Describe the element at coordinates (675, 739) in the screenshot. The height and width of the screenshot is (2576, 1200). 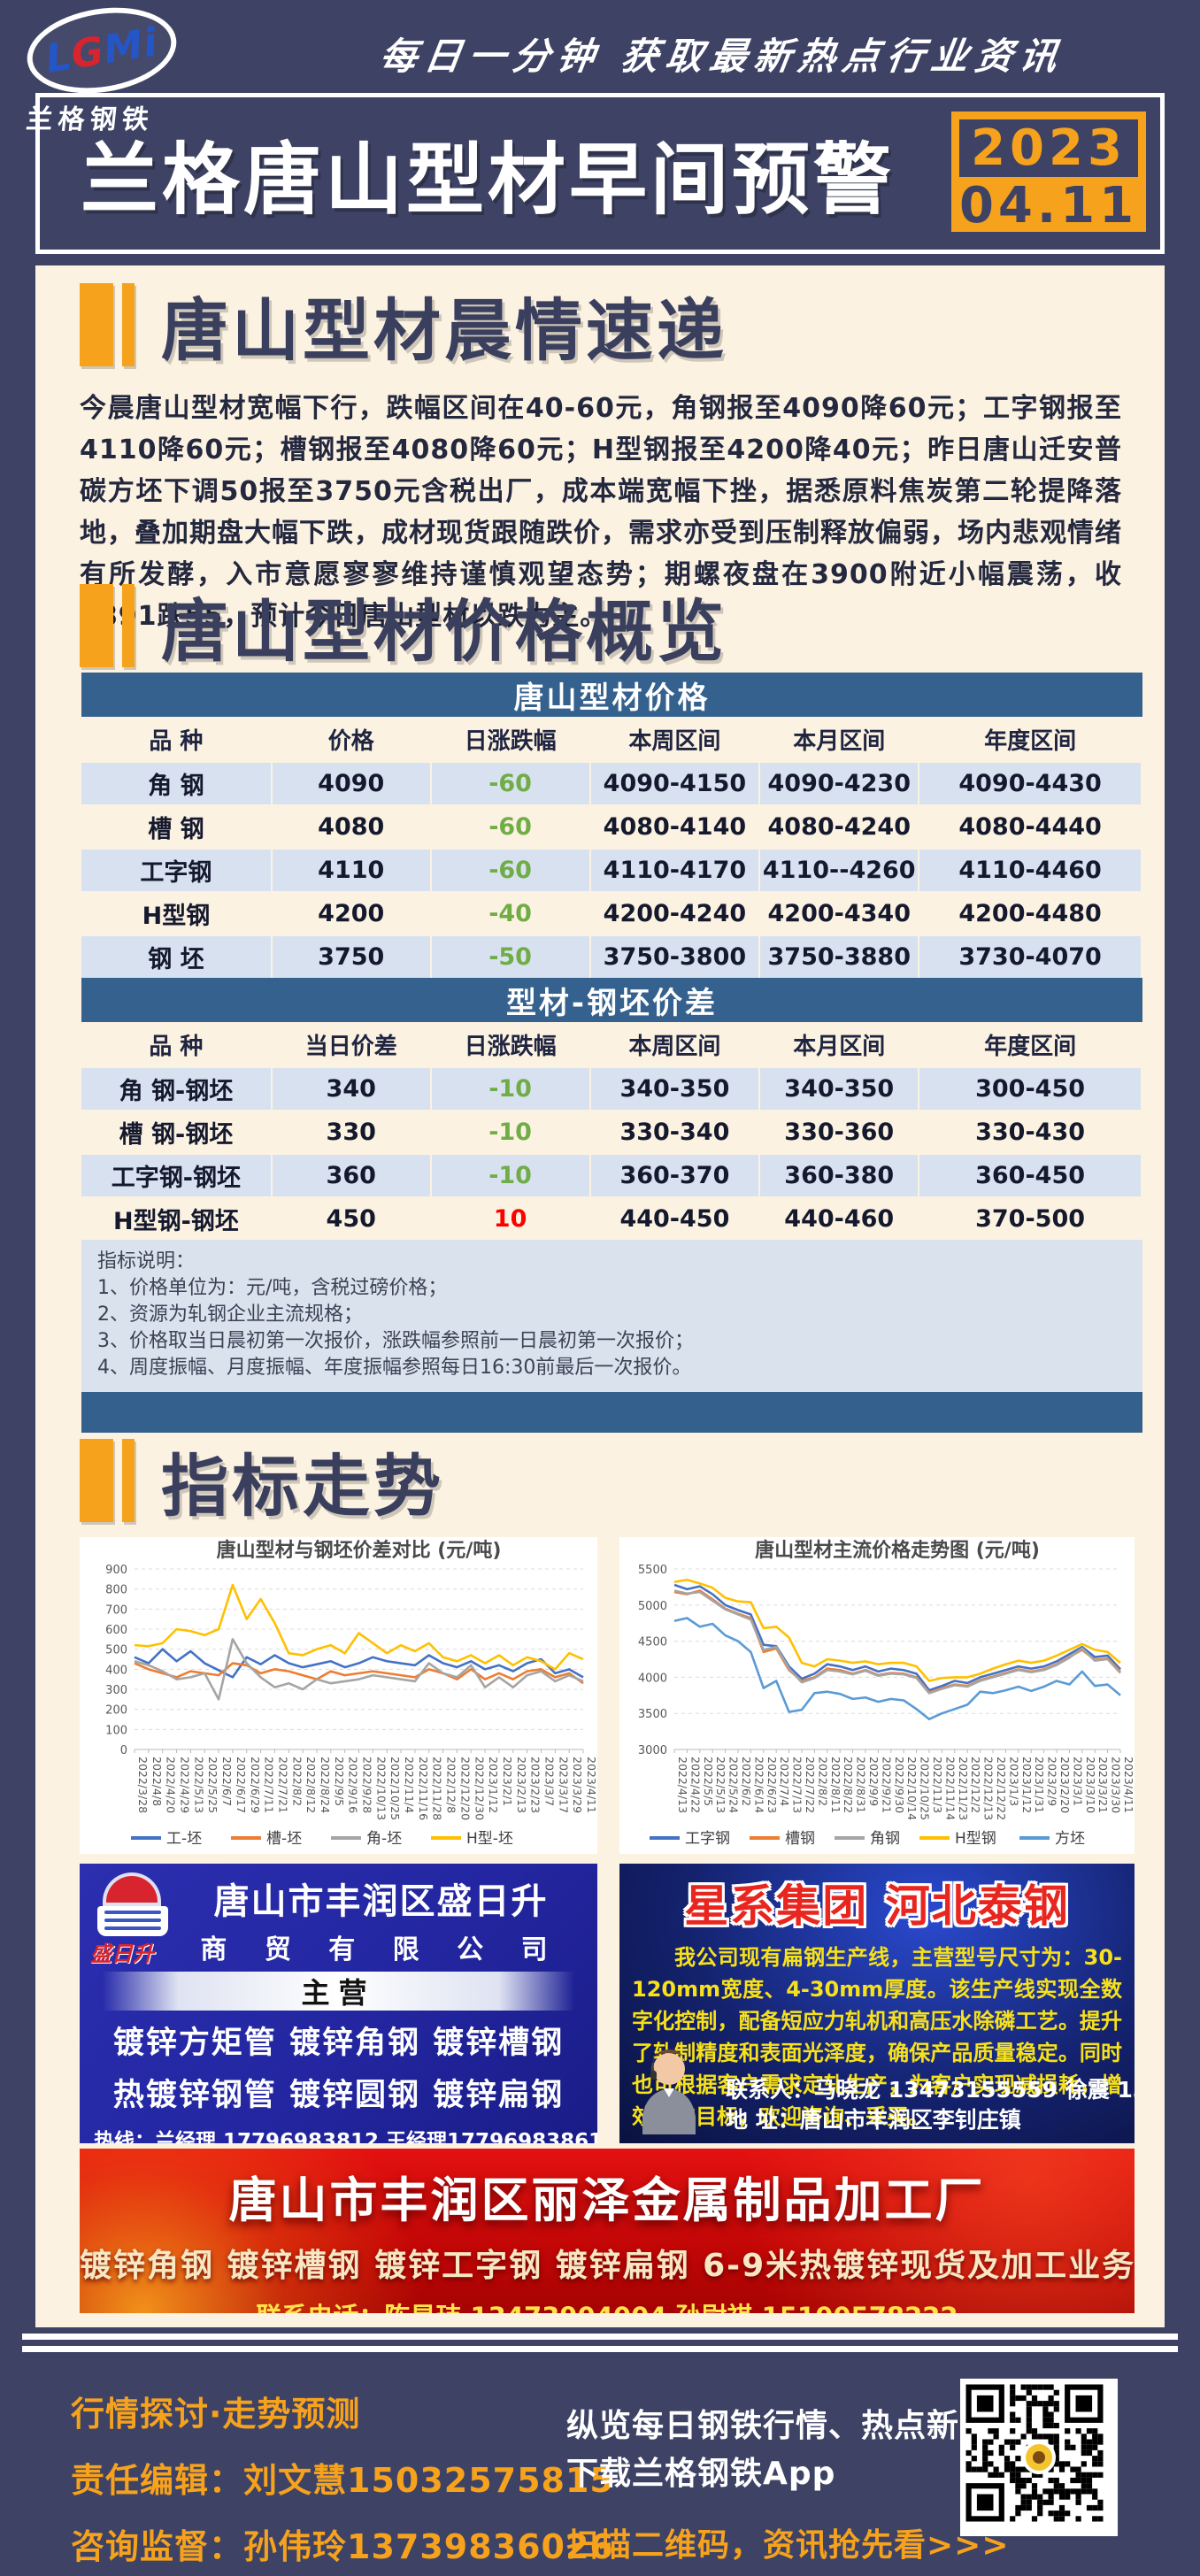
I see `table-column-header: 本周区间` at that location.